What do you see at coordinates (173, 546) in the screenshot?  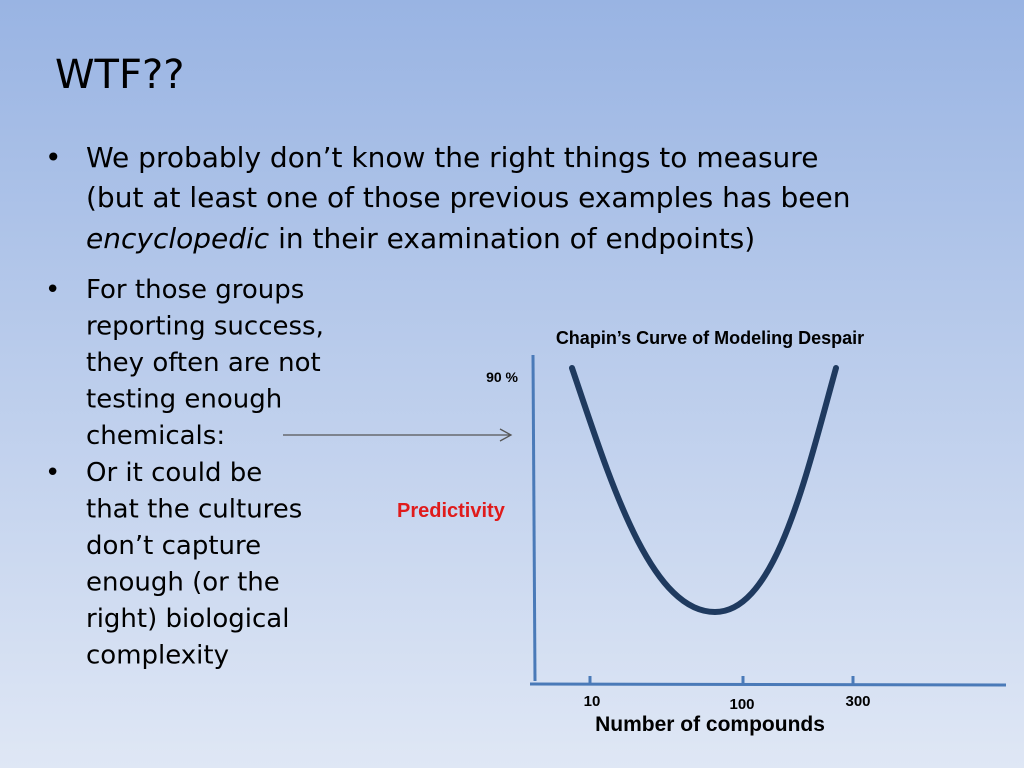 I see `bullet-line: don’t capture` at bounding box center [173, 546].